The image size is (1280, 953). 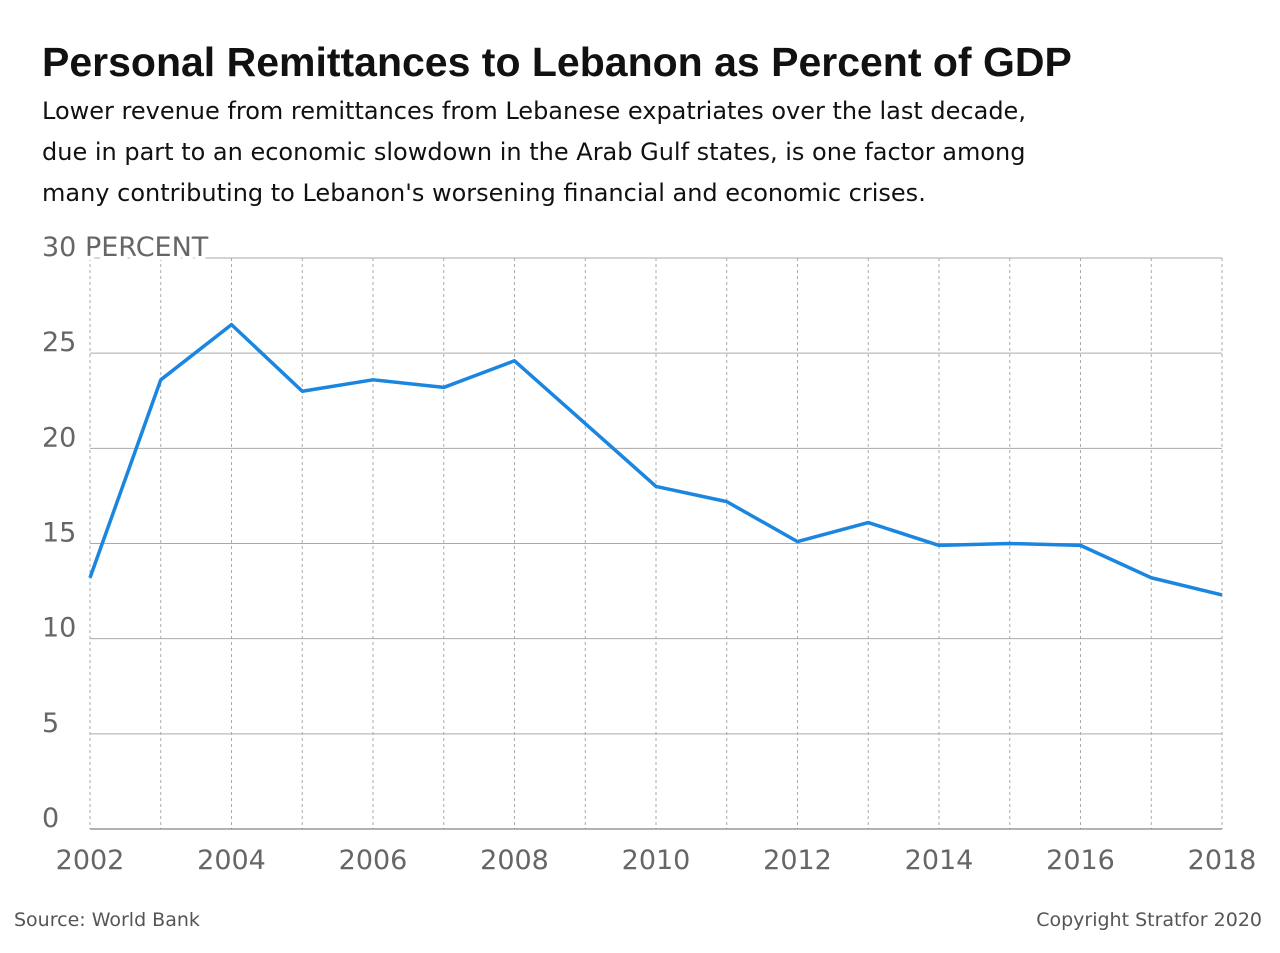 What do you see at coordinates (90, 860) in the screenshot?
I see `x-tick-label: 2002` at bounding box center [90, 860].